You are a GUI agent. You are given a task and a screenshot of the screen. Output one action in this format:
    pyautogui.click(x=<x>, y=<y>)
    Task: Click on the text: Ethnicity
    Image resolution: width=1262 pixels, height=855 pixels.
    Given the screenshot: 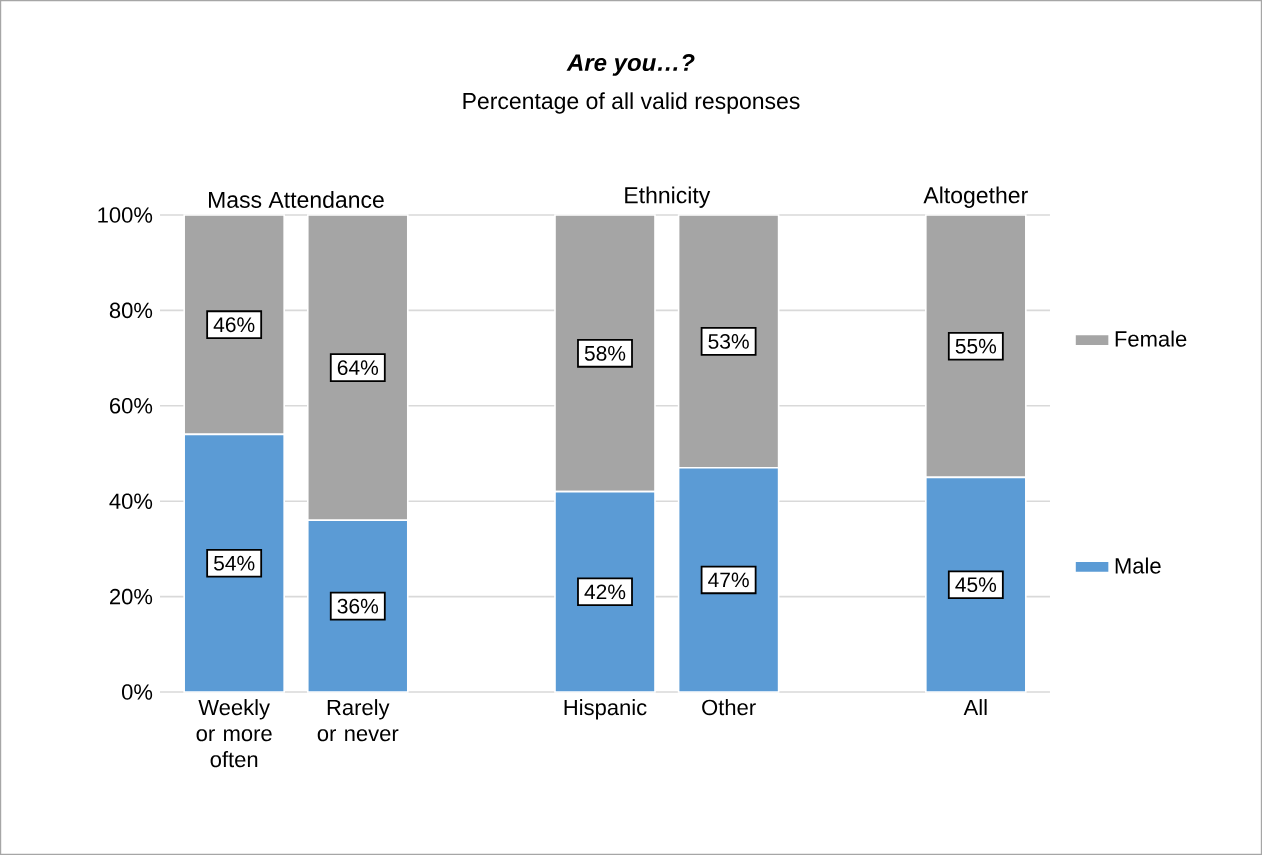 What is the action you would take?
    pyautogui.click(x=668, y=197)
    